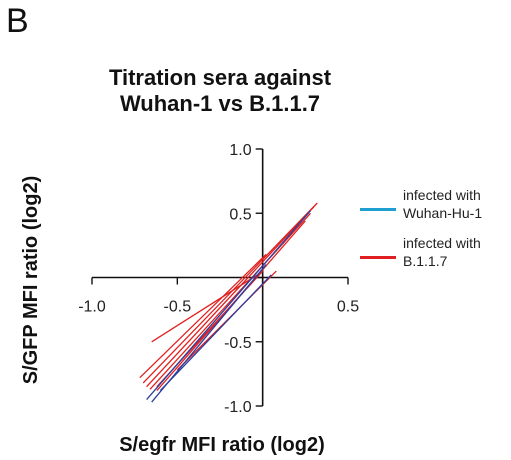 This screenshot has width=511, height=460. I want to click on y-tick-label: 0.5, so click(240, 214).